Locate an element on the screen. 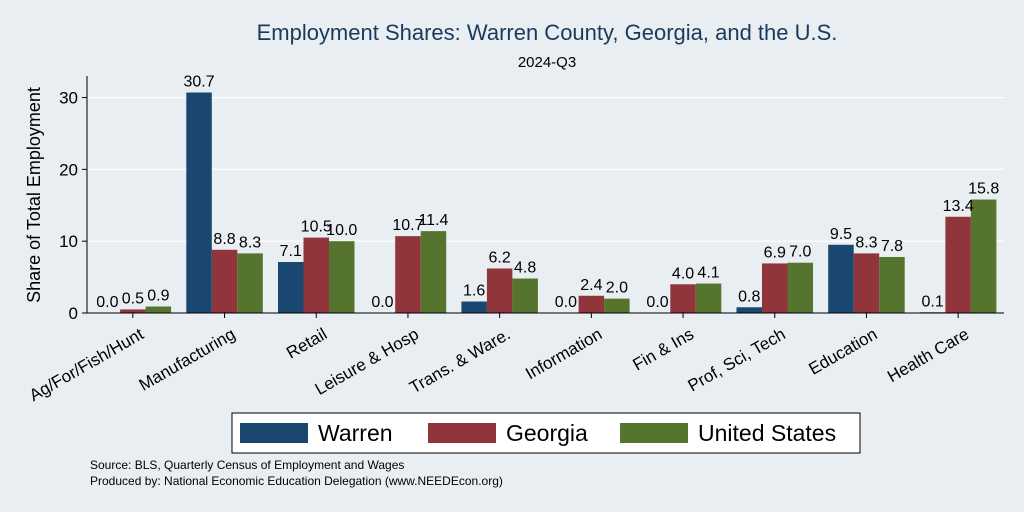  legend-swatch-united-states is located at coordinates (654, 433).